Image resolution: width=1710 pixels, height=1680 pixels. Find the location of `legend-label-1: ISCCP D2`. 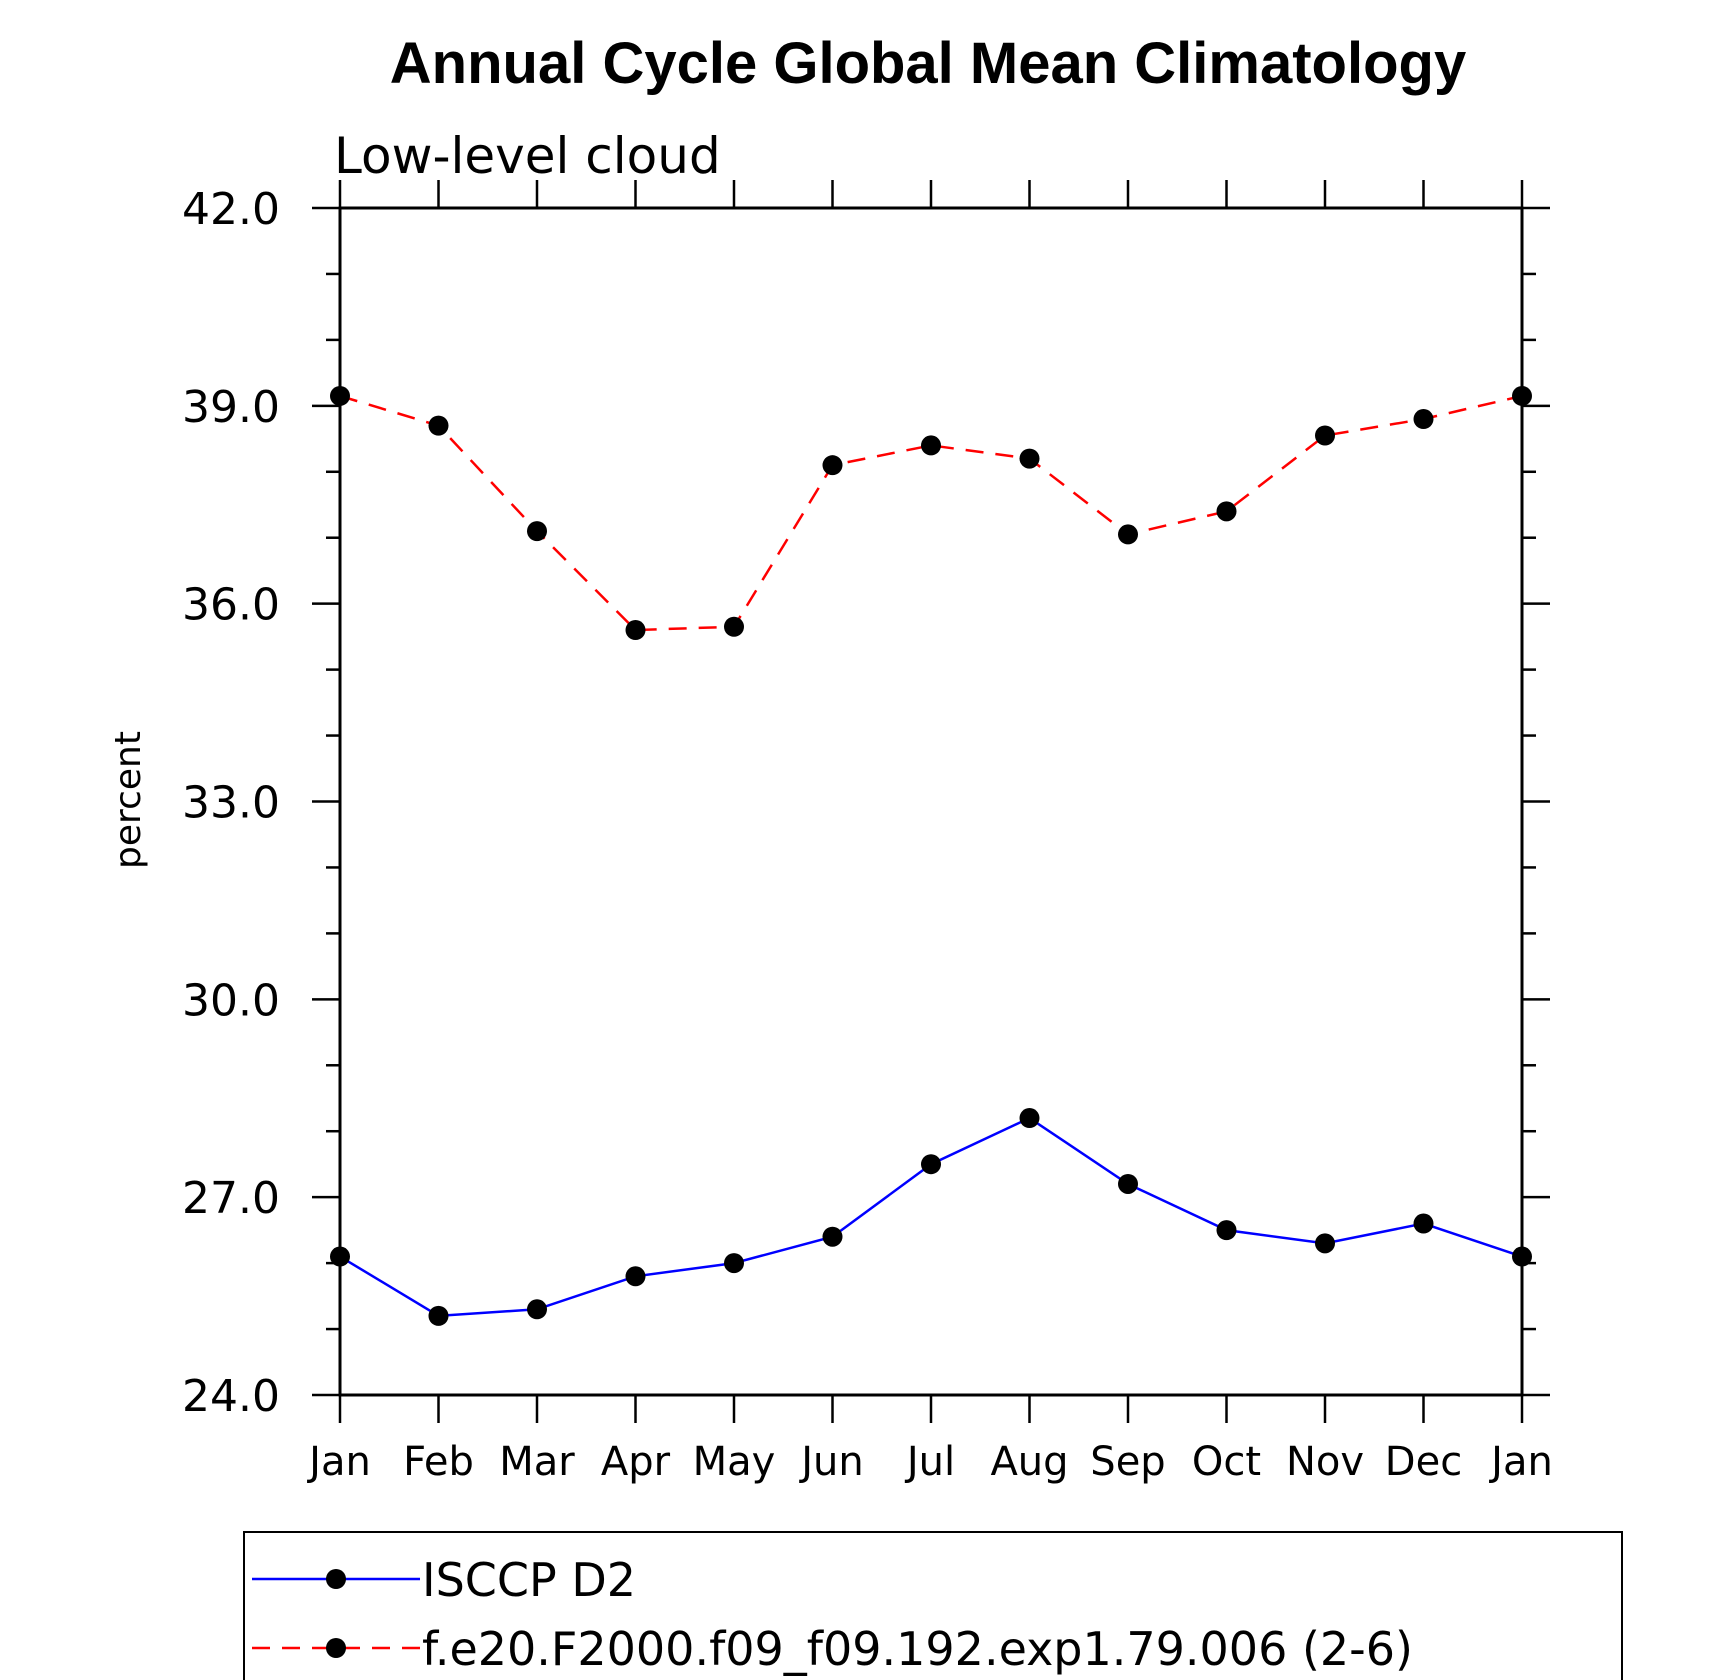

legend-label-1: ISCCP D2 is located at coordinates (529, 1580).